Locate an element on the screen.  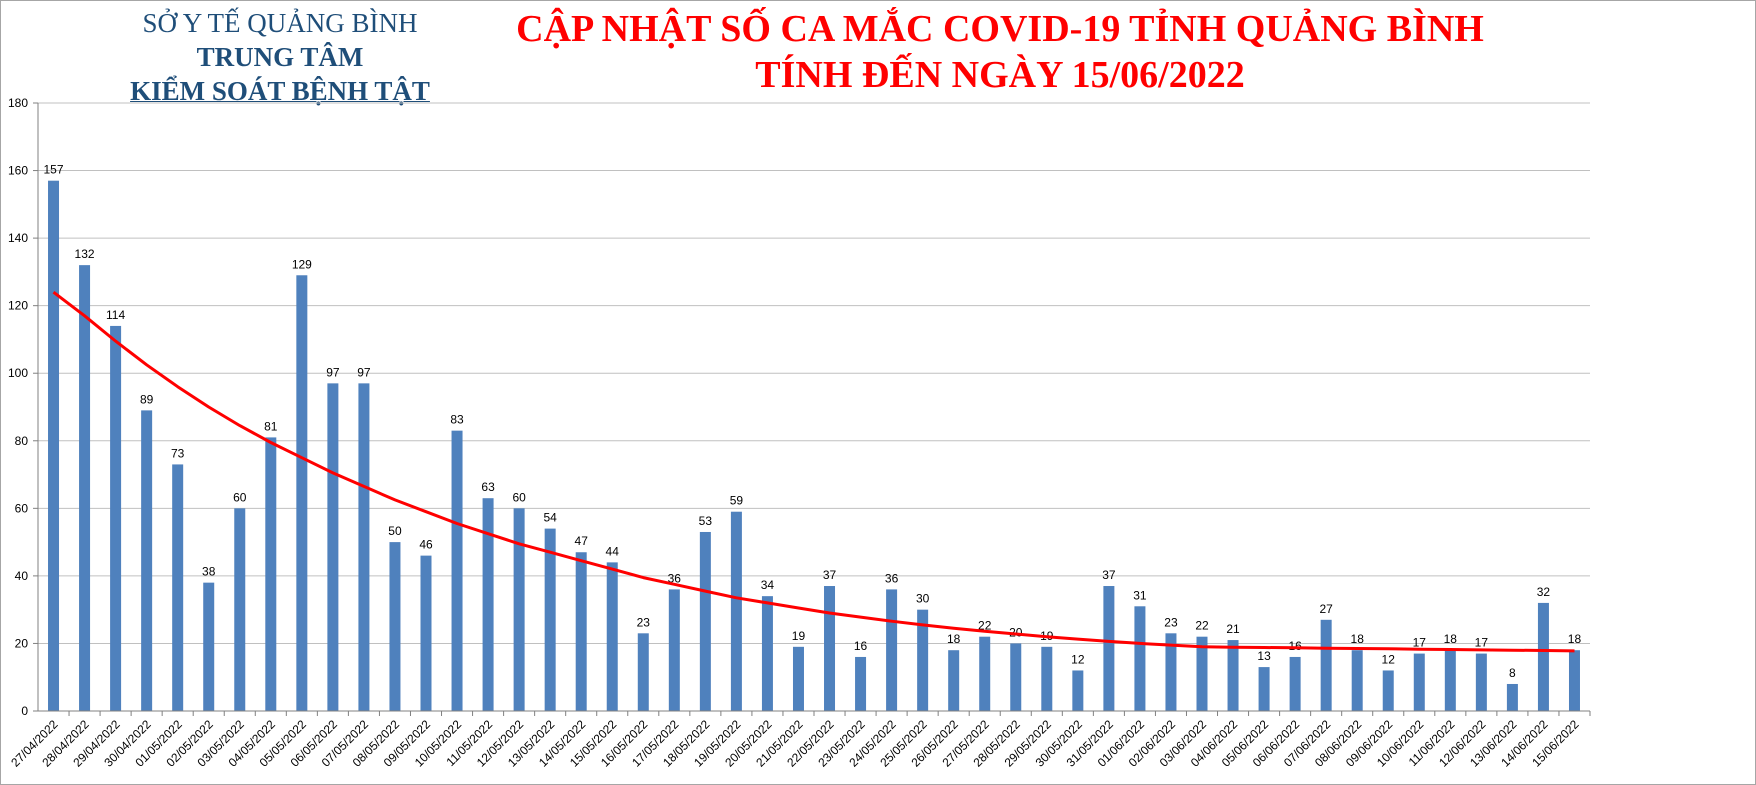
data-label: 30 is located at coordinates (923, 599).